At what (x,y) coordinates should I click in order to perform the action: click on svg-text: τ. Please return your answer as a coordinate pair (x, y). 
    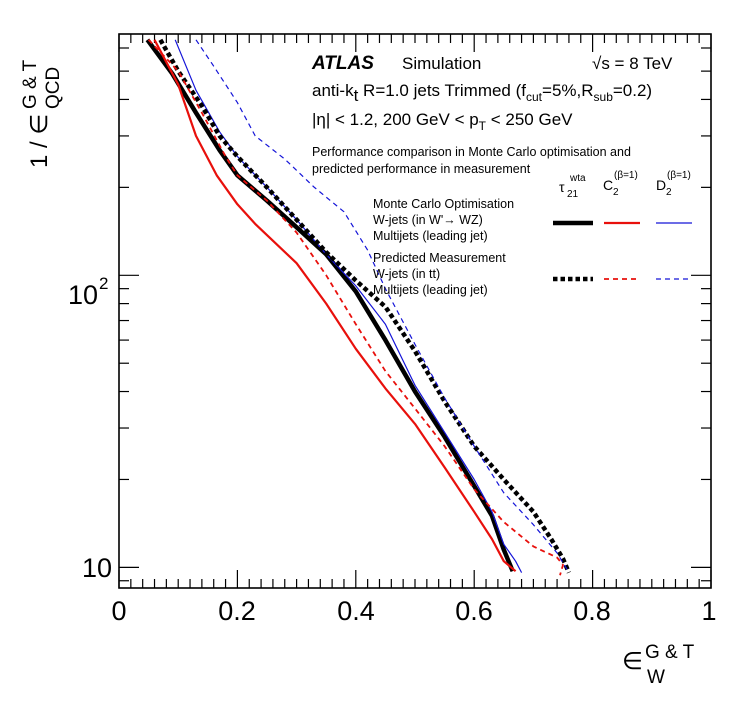
    Looking at the image, I should click on (562, 187).